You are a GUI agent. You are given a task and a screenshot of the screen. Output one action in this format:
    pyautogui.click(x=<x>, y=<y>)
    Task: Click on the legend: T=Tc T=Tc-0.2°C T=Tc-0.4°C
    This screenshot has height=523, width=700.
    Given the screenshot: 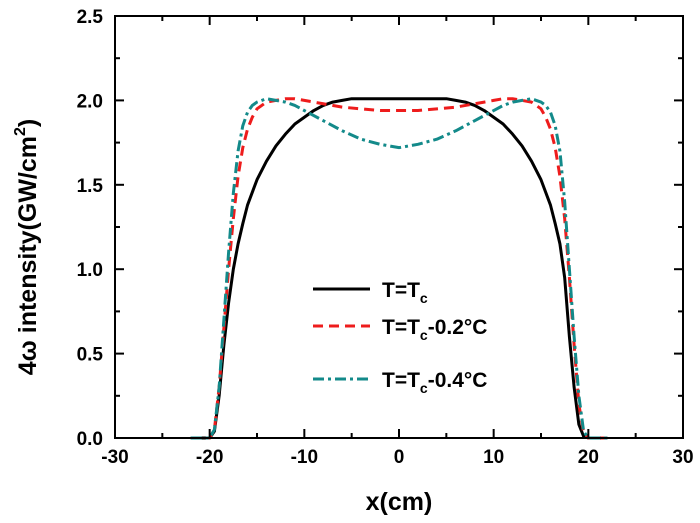 What is the action you would take?
    pyautogui.click(x=400, y=337)
    